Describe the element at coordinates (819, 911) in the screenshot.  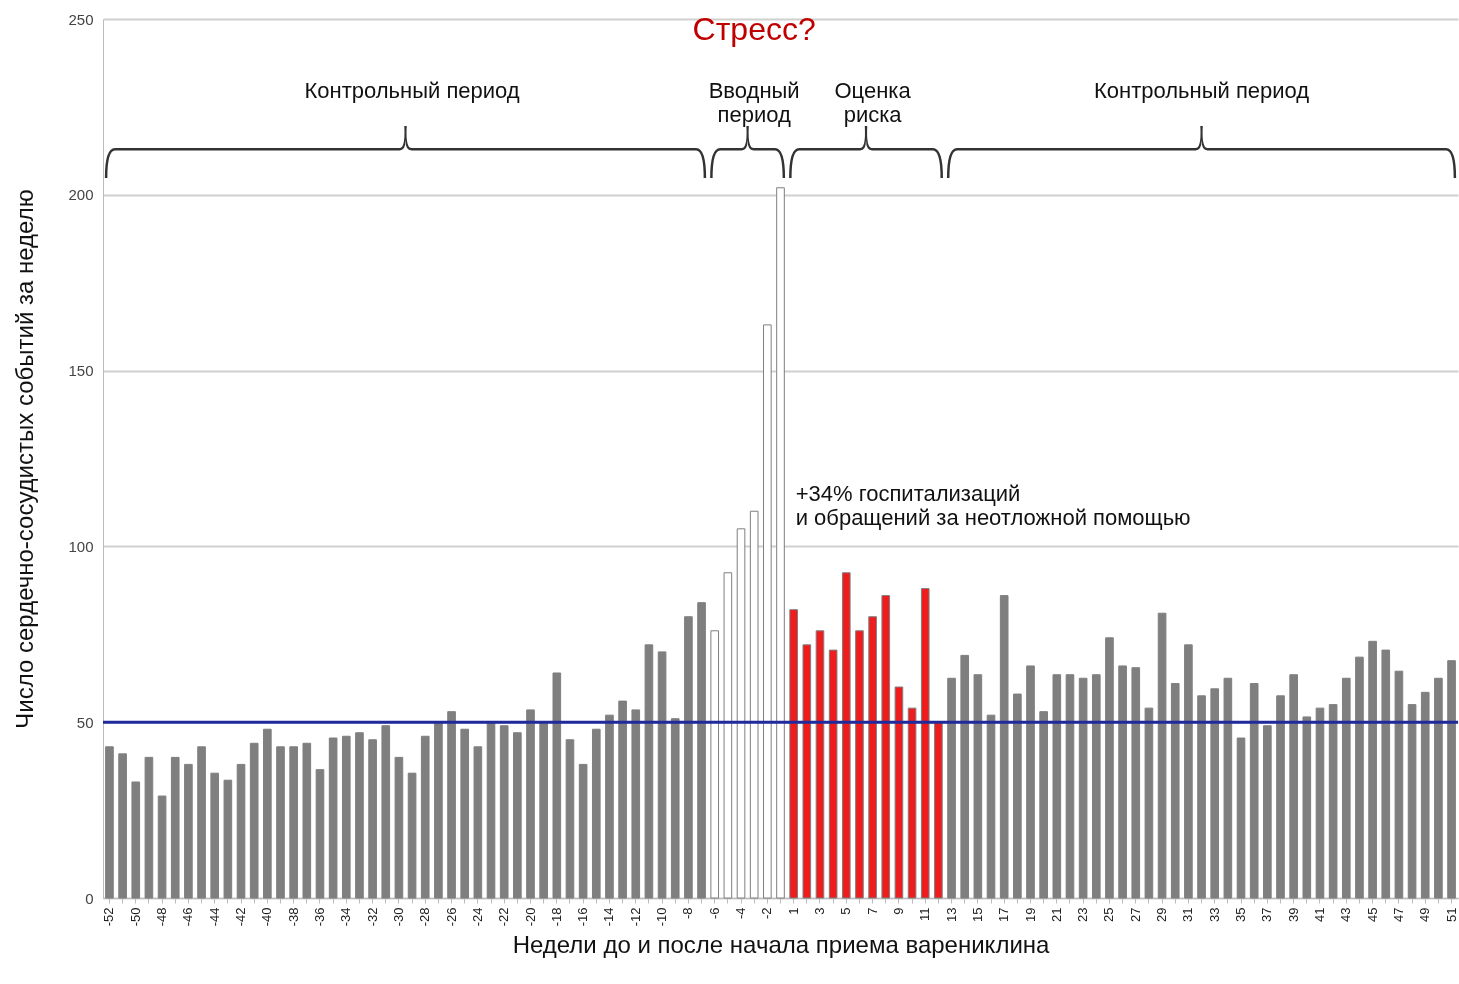
I see `x-tick-label: 3` at that location.